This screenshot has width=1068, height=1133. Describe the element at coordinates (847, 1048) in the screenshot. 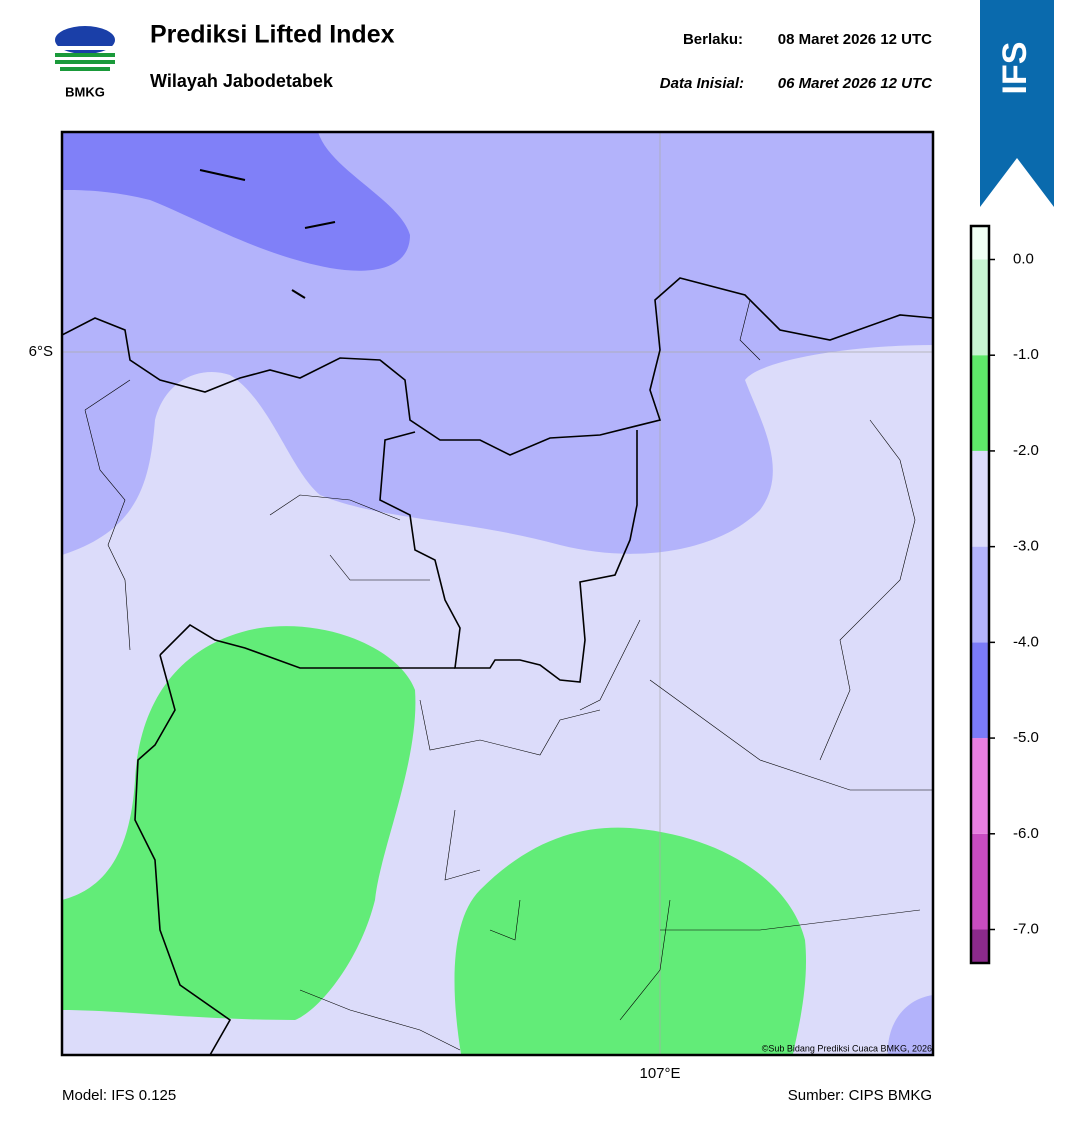

I see `credit: ©Sub Bidang Prediksi Cuaca BMKG, 2026` at that location.